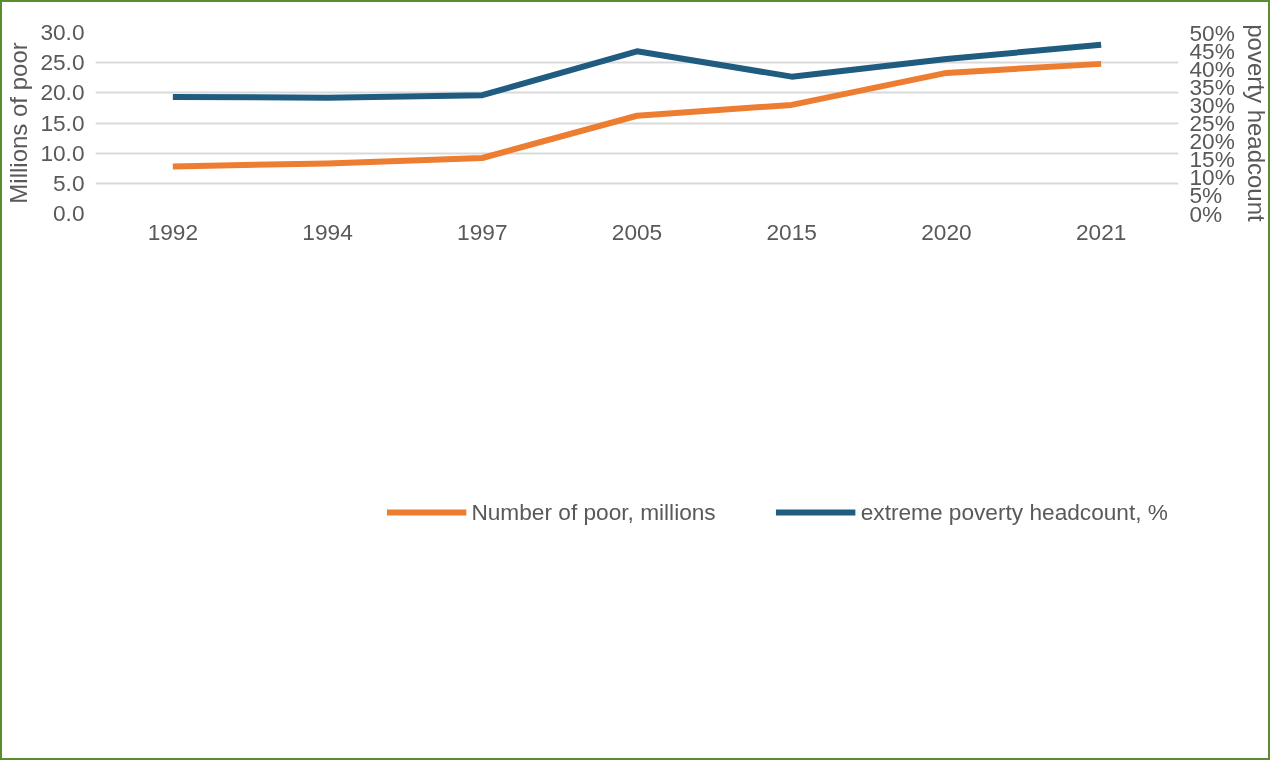 Image resolution: width=1287 pixels, height=774 pixels. I want to click on x-tick-label: 2015, so click(791, 231).